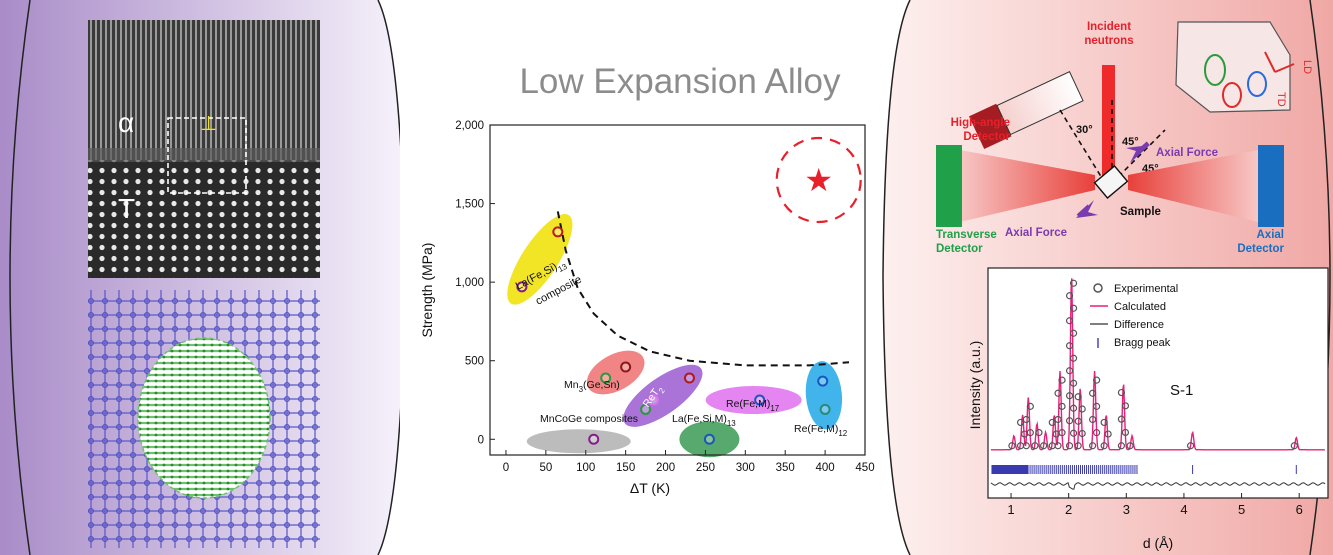 The height and width of the screenshot is (555, 1333). Describe the element at coordinates (1108, 124) in the screenshot. I see `incident-beam` at that location.